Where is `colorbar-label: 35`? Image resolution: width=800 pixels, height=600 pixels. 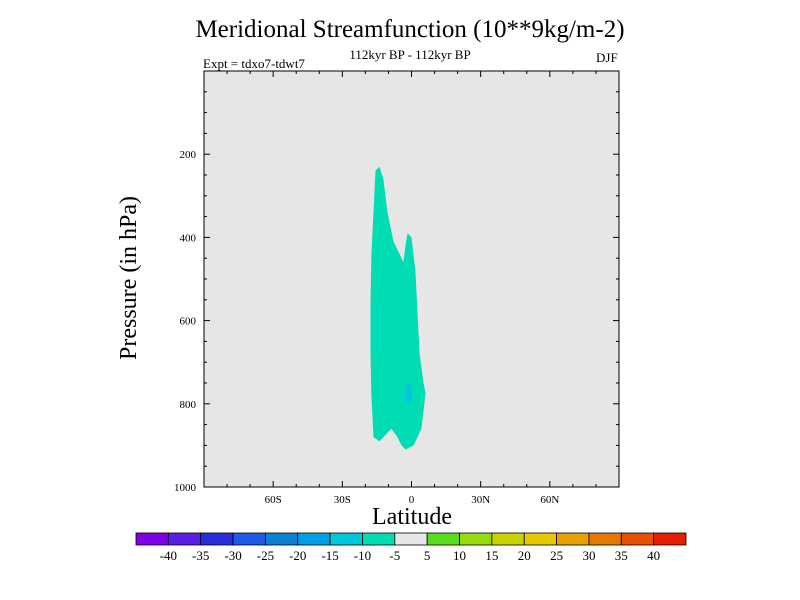
colorbar-label: 35 is located at coordinates (621, 555).